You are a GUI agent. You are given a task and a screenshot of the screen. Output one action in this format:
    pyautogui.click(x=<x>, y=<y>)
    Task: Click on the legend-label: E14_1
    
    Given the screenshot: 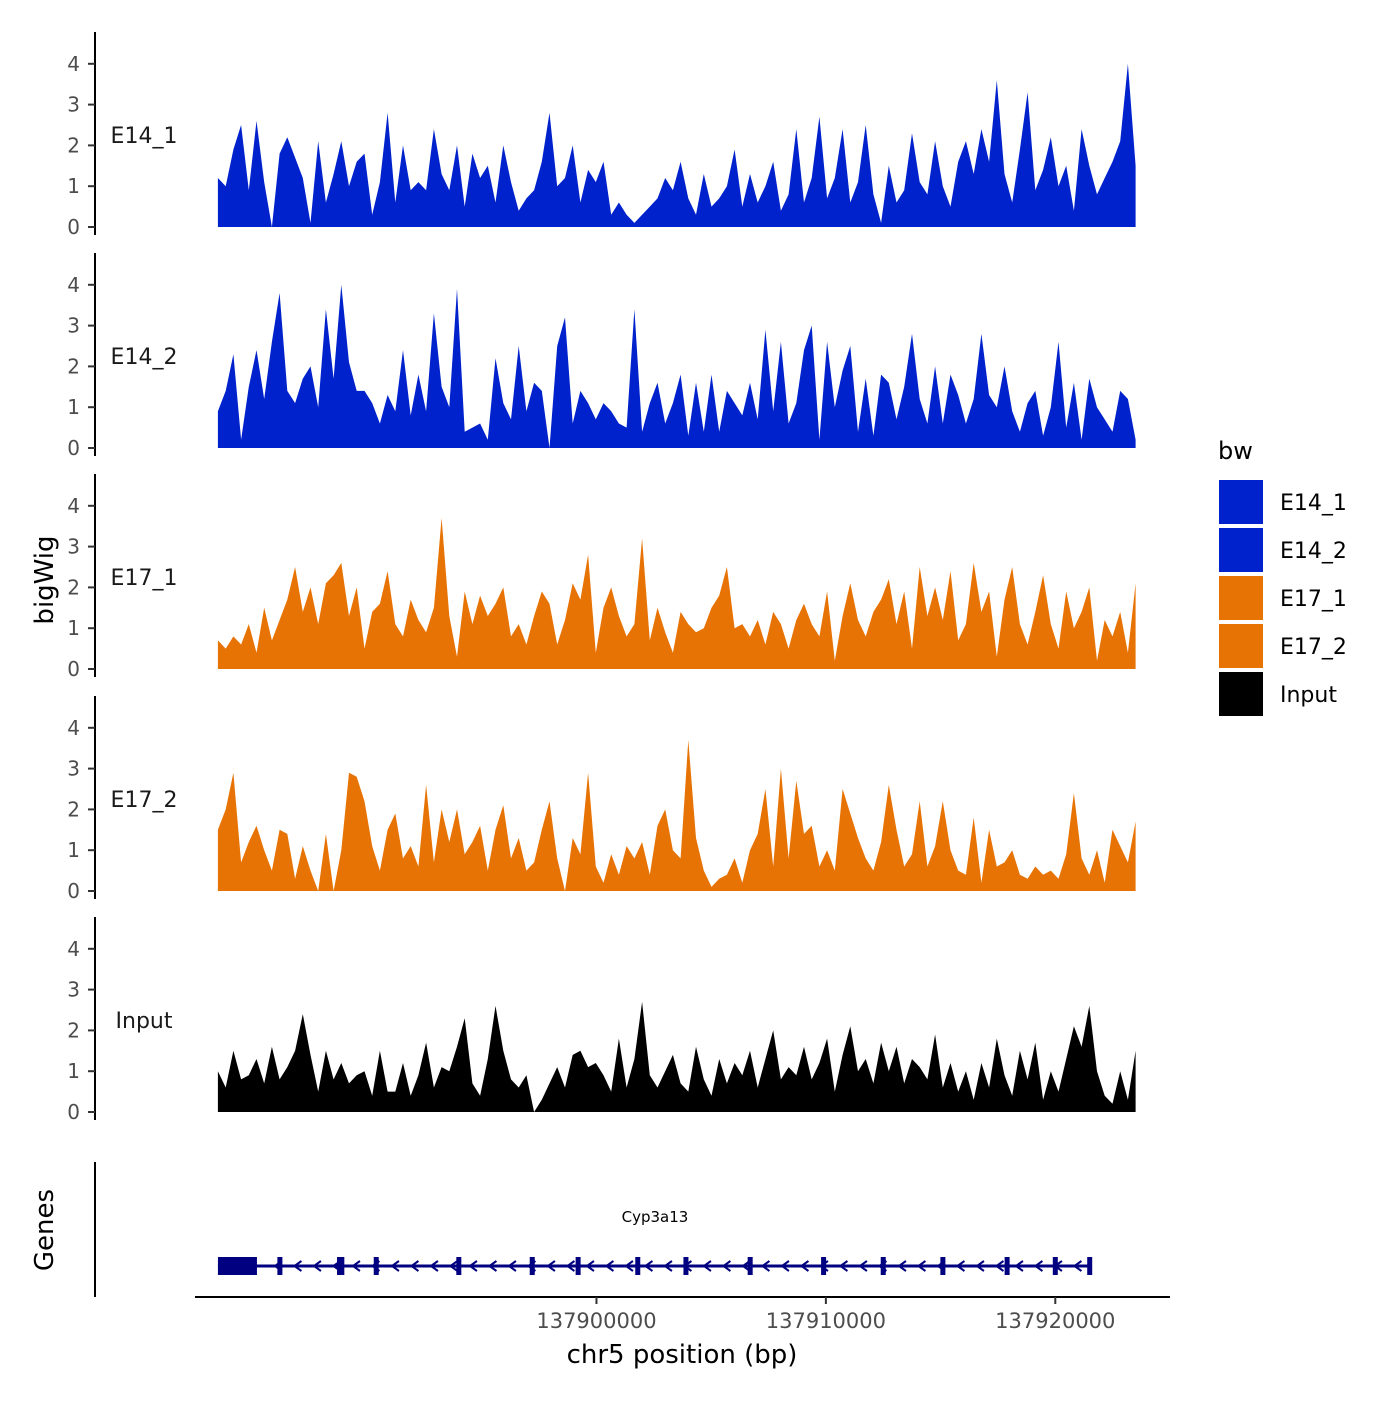 What is the action you would take?
    pyautogui.click(x=1313, y=503)
    